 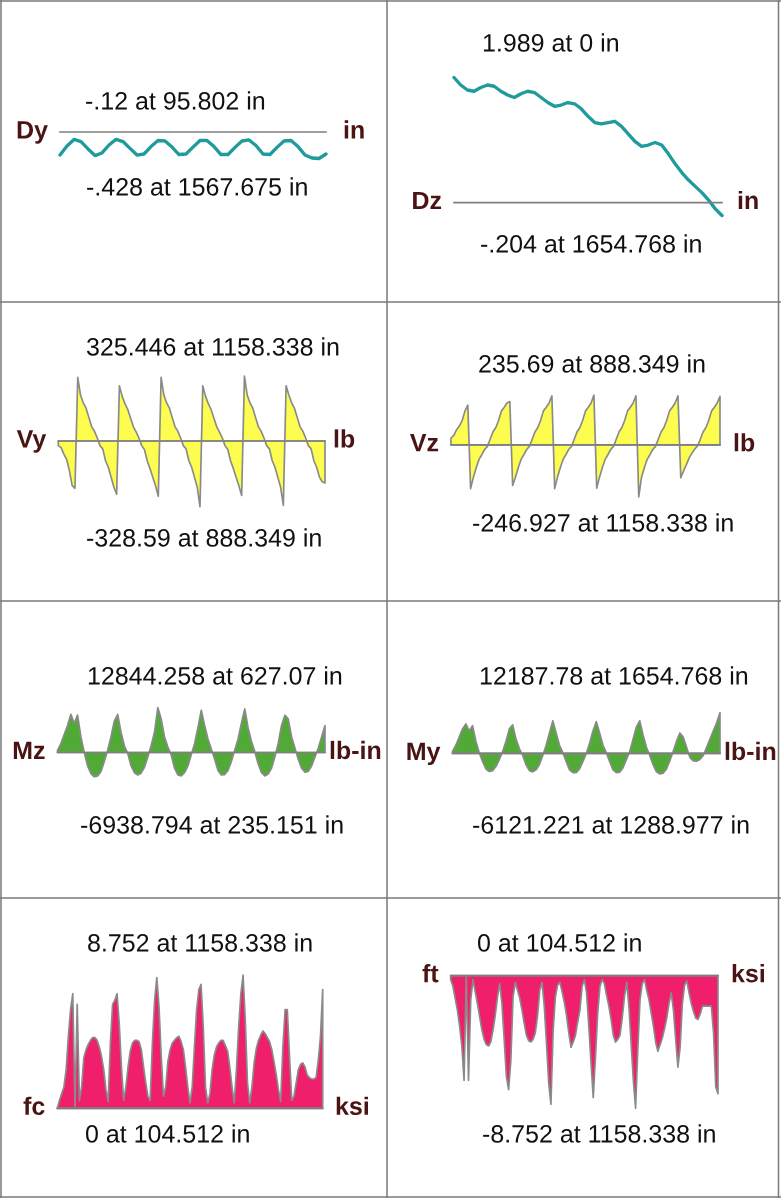 What do you see at coordinates (32, 132) in the screenshot?
I see `y-axis-title: Dy` at bounding box center [32, 132].